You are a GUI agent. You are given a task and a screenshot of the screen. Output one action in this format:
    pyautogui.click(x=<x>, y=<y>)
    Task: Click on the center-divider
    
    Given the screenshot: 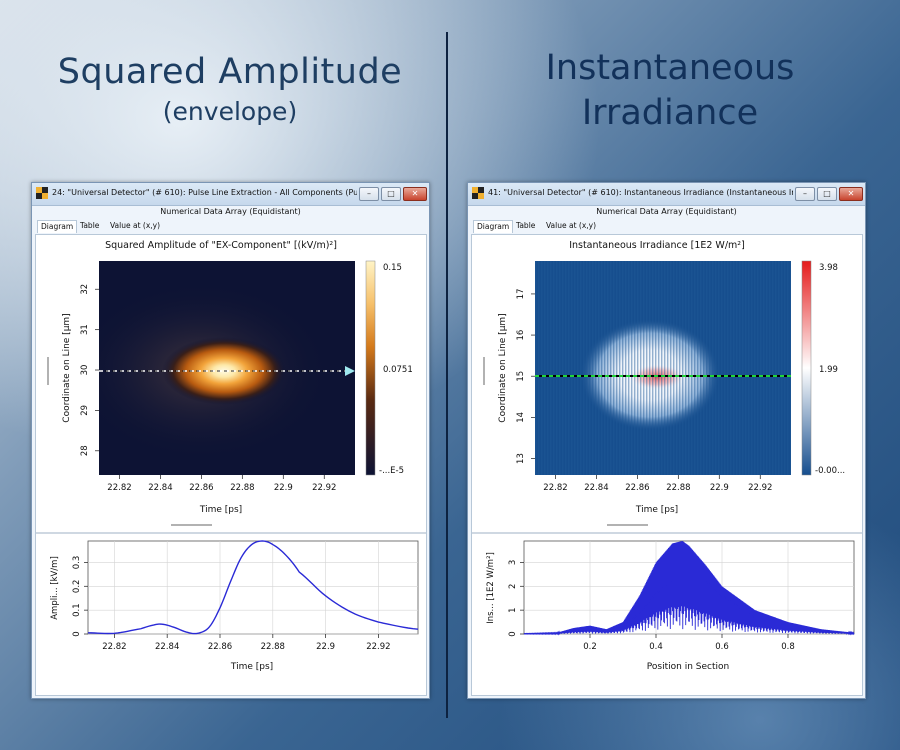 What is the action you would take?
    pyautogui.click(x=447, y=375)
    